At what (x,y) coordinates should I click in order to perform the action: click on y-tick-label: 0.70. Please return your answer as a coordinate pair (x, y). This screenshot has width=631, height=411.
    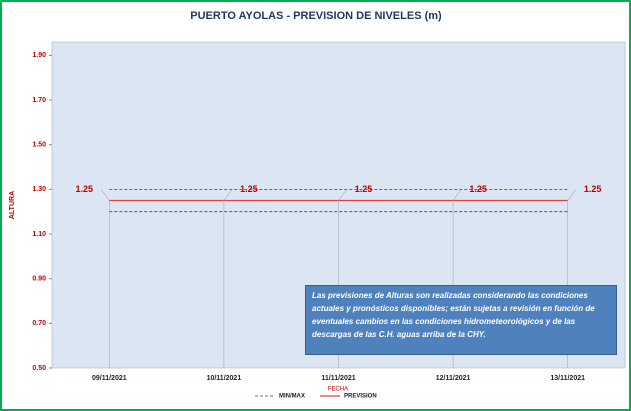
    Looking at the image, I should click on (39, 323).